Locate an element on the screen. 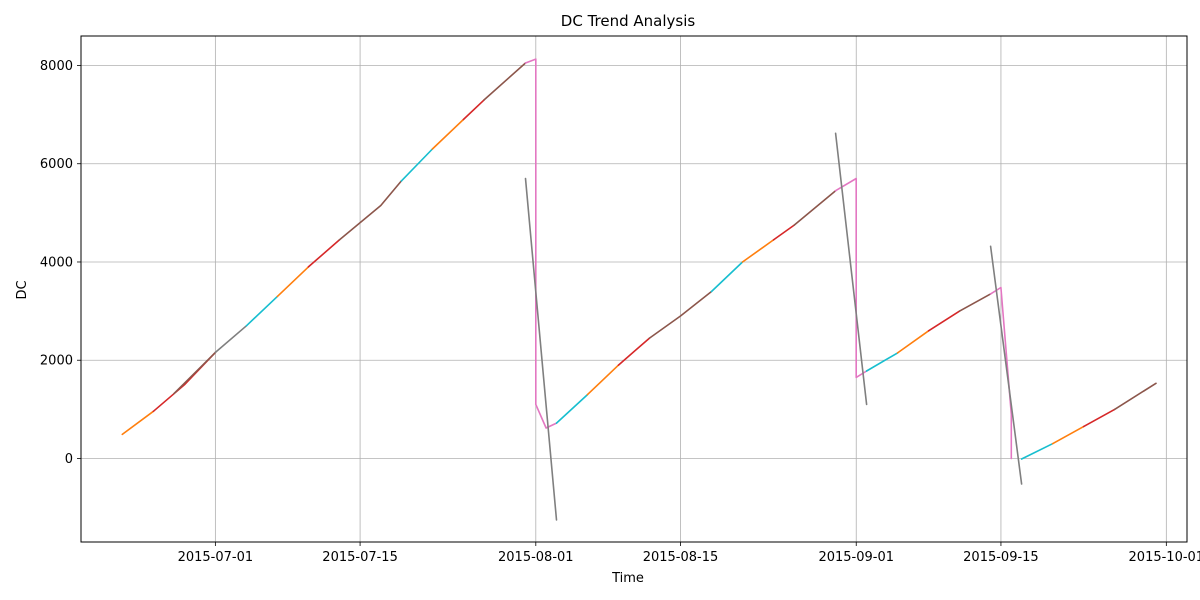  y-tick-label: 8000 is located at coordinates (56, 66).